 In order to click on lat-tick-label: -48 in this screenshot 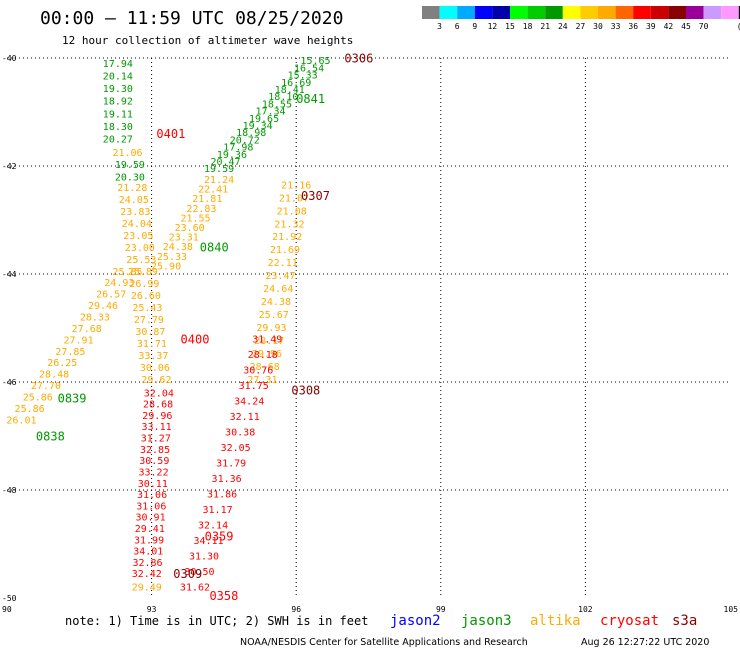, I will do `click(9, 490)`.